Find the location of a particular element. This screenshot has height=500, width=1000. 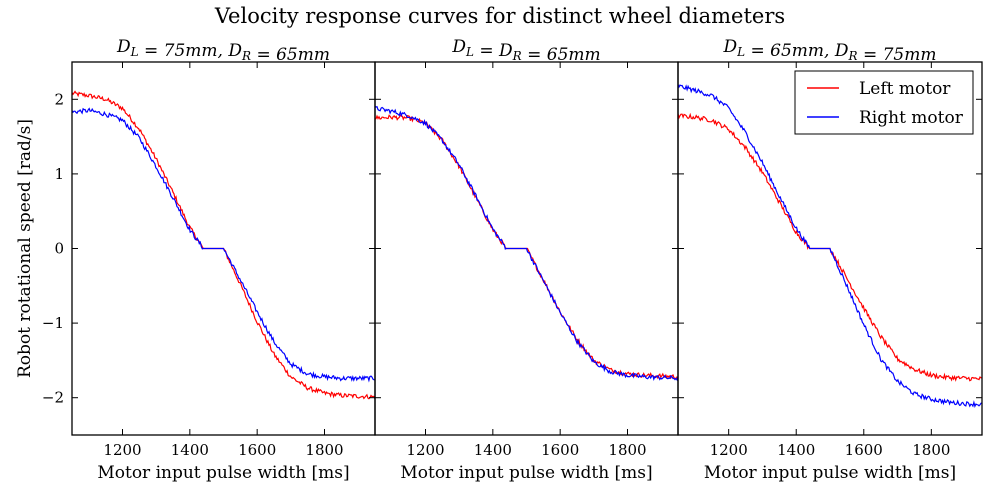

y-tick-label: −1 is located at coordinates (53, 323).